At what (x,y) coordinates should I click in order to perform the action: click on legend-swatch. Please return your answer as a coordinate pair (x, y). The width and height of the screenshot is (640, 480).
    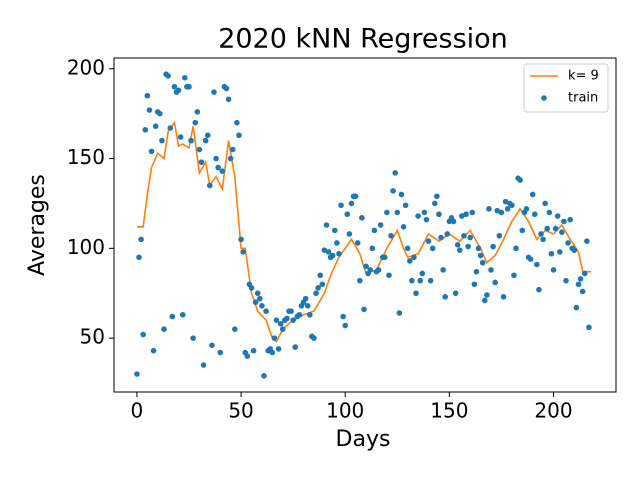
    Looking at the image, I should click on (544, 98).